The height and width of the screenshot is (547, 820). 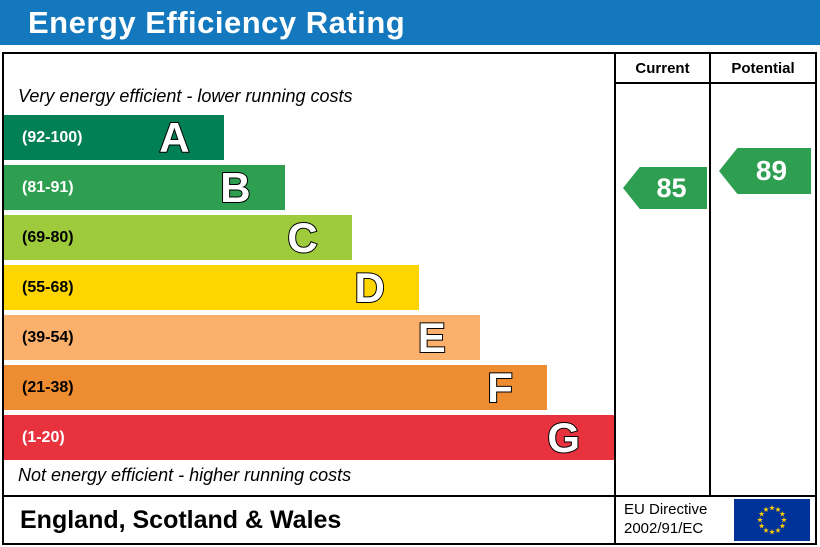 I want to click on current-column: Current, so click(x=663, y=274).